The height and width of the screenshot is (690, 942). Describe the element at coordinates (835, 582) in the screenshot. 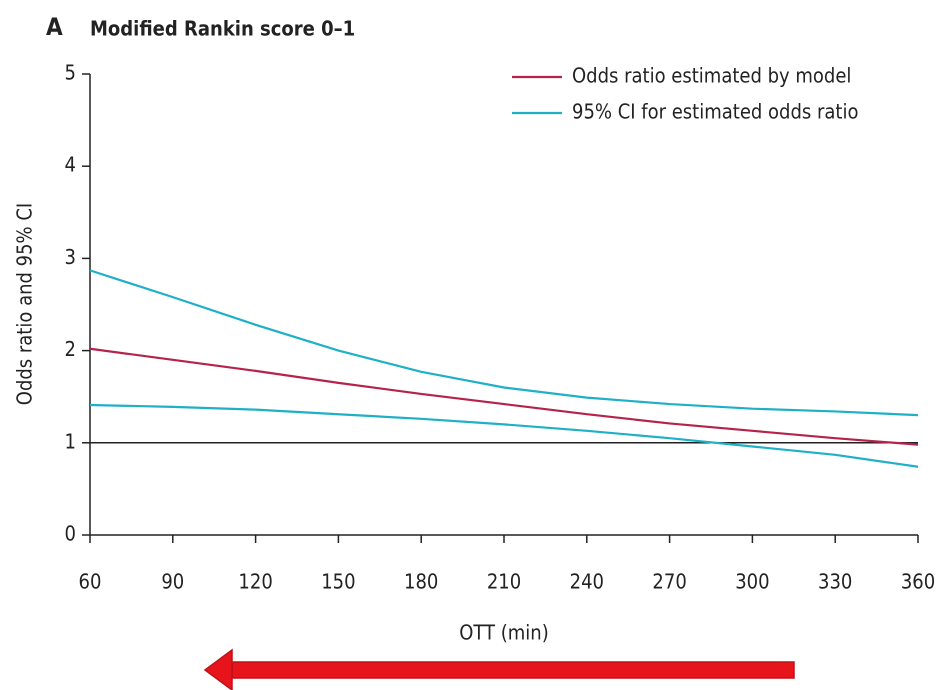

I see `x-tick-label: 330` at that location.